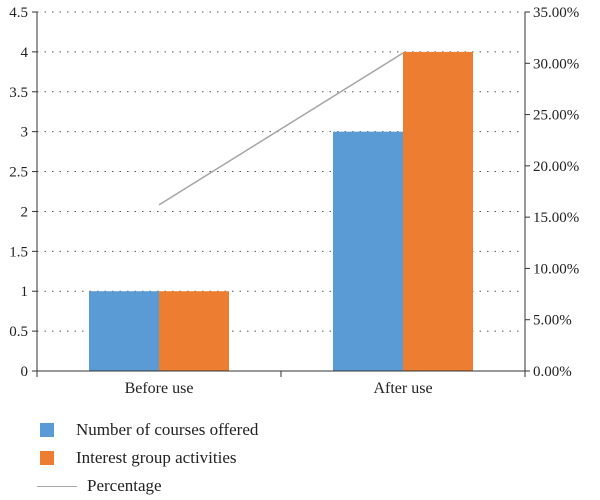 This screenshot has width=600, height=500. Describe the element at coordinates (556, 269) in the screenshot. I see `right-tick-label: 10.00%` at that location.